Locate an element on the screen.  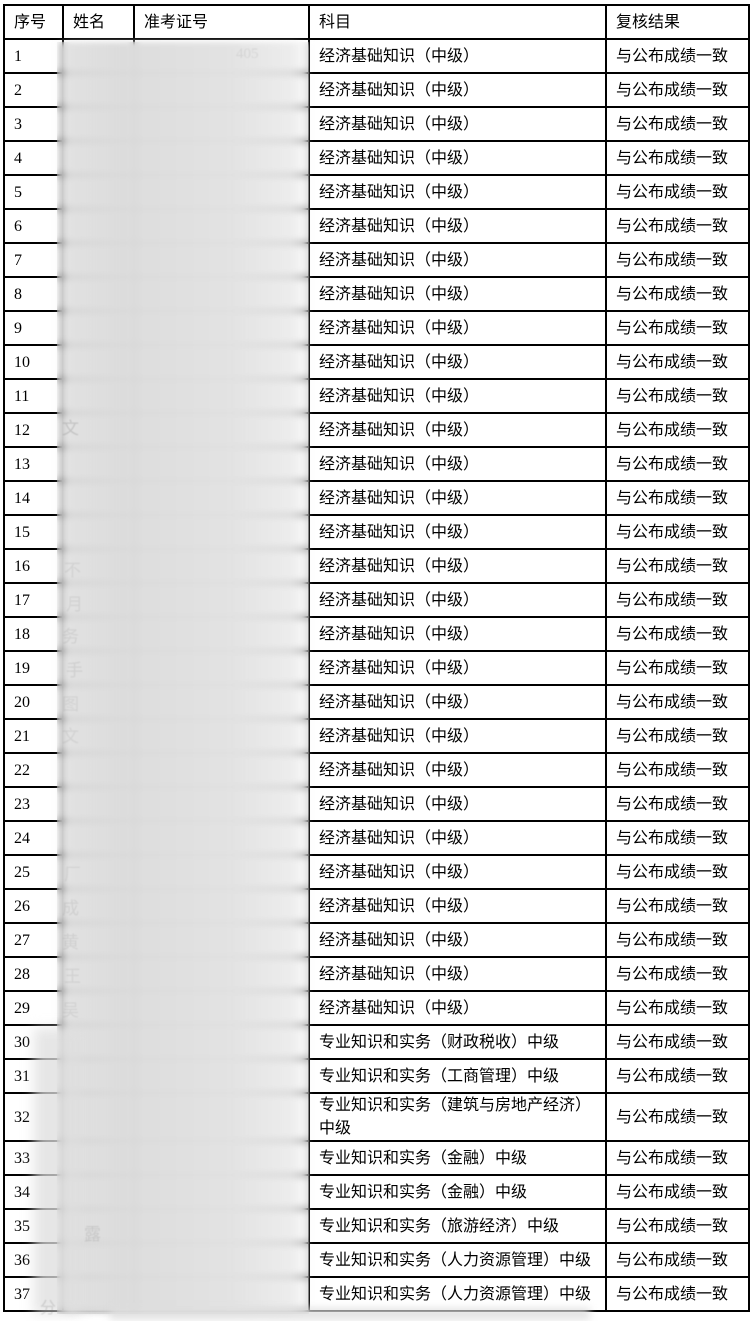
cell-subject: 专业知识和实务（工商管理）中级 is located at coordinates (457, 1076).